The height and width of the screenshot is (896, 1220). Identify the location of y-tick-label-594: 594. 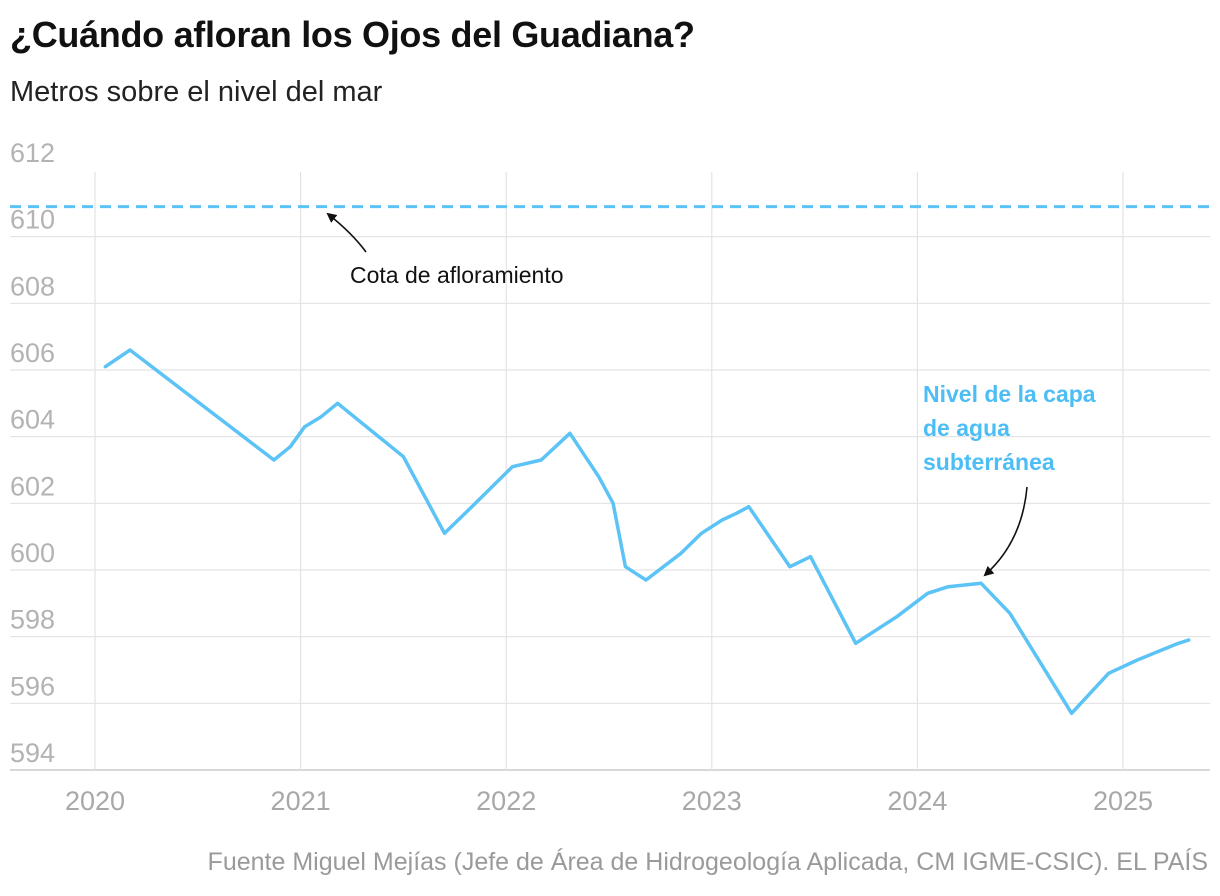
(32, 753).